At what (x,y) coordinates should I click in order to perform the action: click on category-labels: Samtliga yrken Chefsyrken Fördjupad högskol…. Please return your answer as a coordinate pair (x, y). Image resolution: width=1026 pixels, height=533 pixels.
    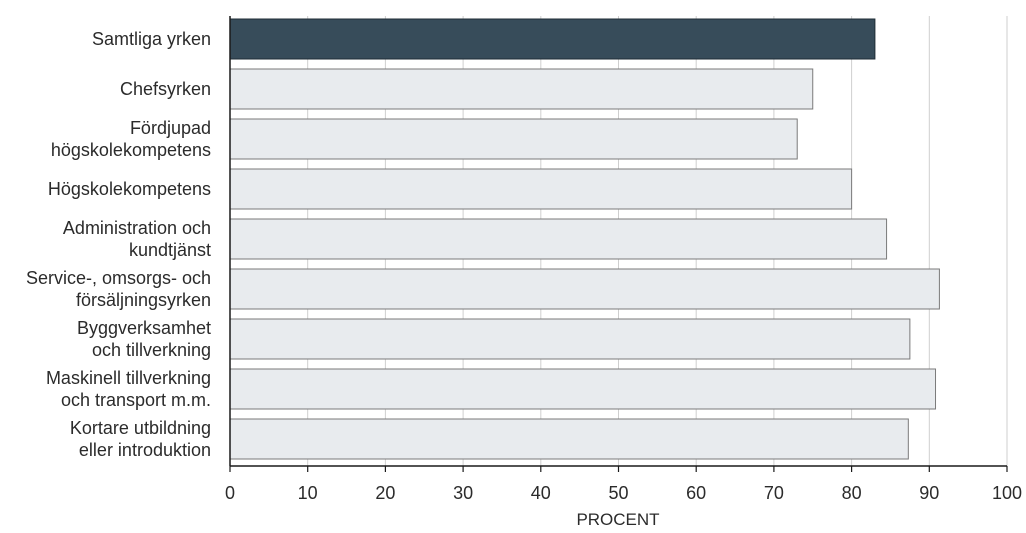
    Looking at the image, I should click on (118, 244).